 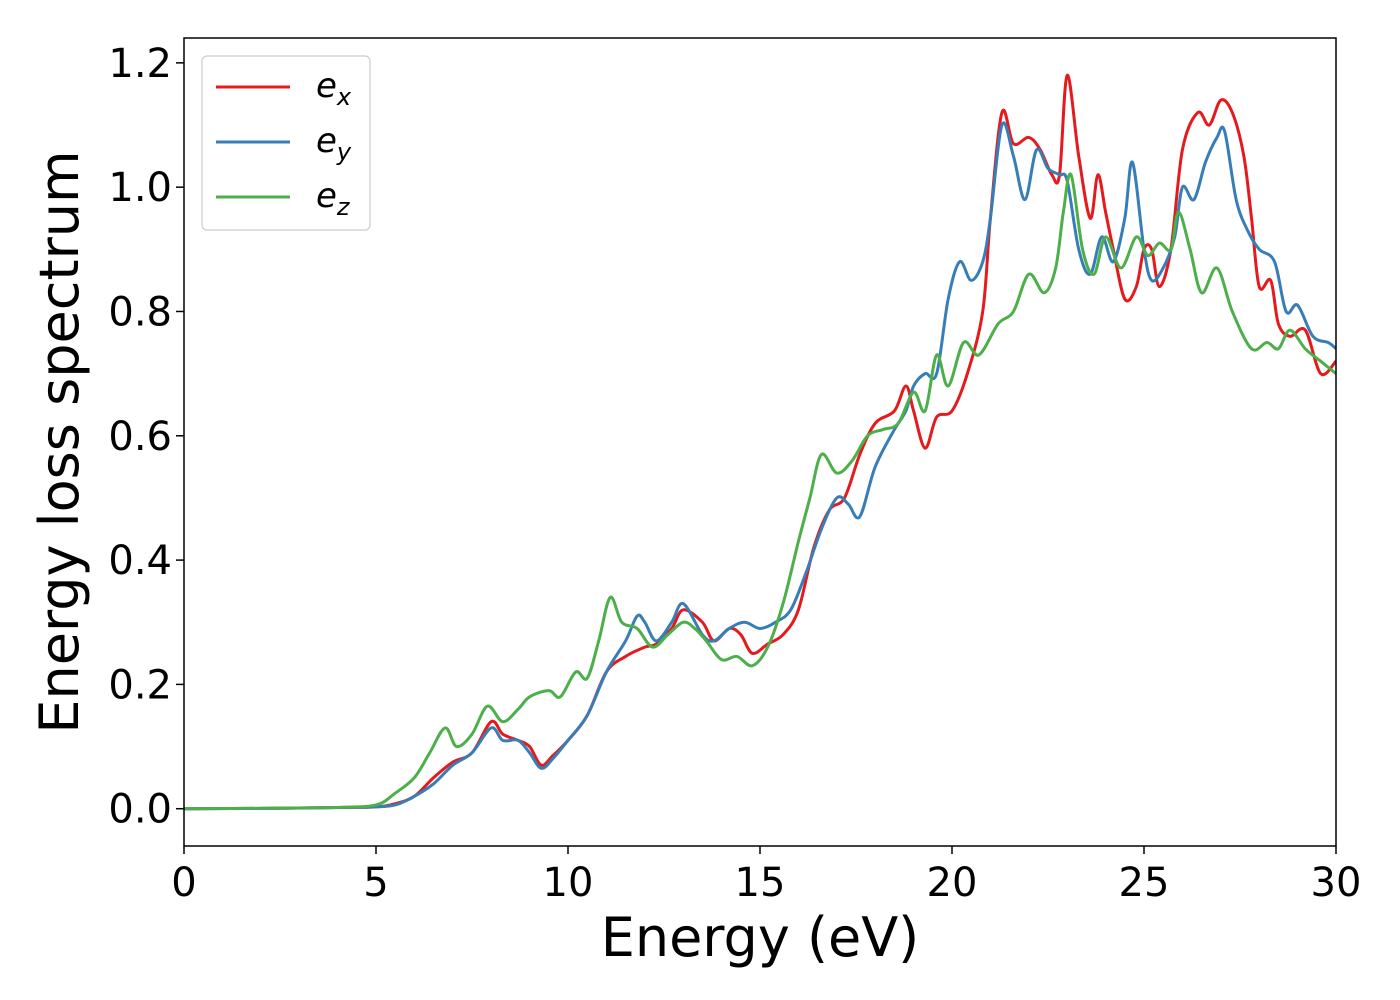 I want to click on legend-label-ez: ez, so click(x=333, y=198).